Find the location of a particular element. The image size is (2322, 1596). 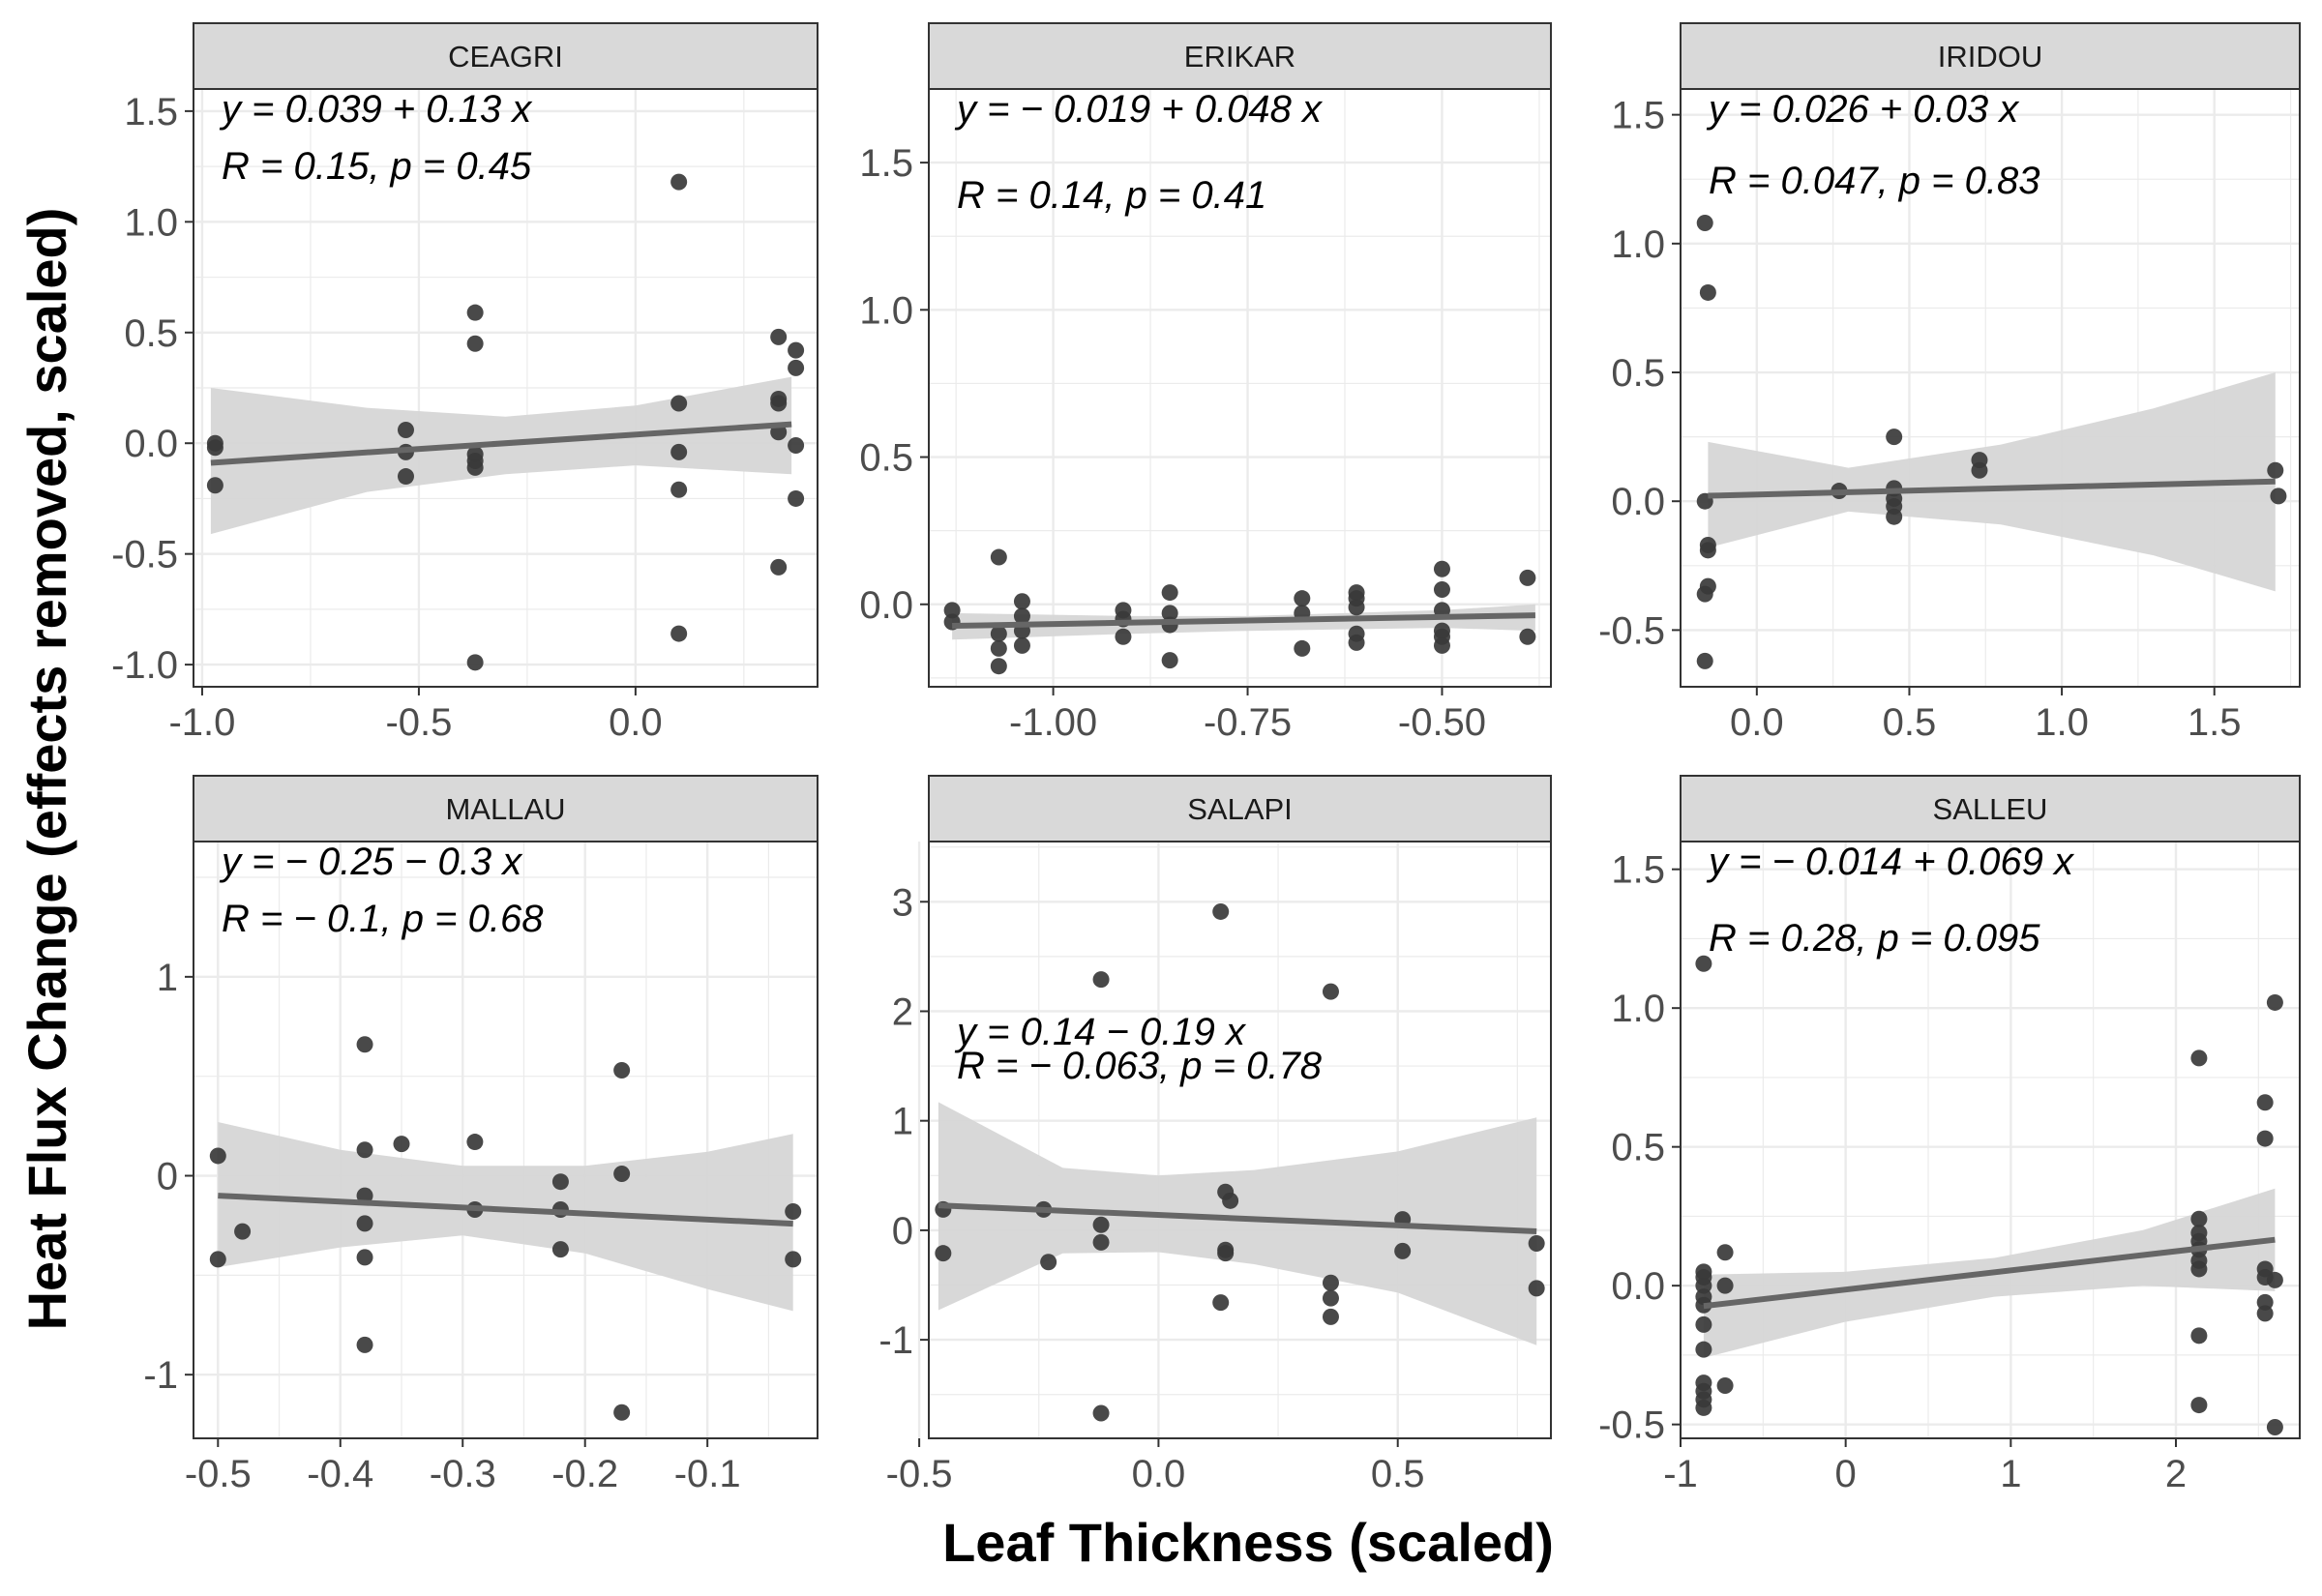

x-tick-label: -0.50 is located at coordinates (1442, 722).